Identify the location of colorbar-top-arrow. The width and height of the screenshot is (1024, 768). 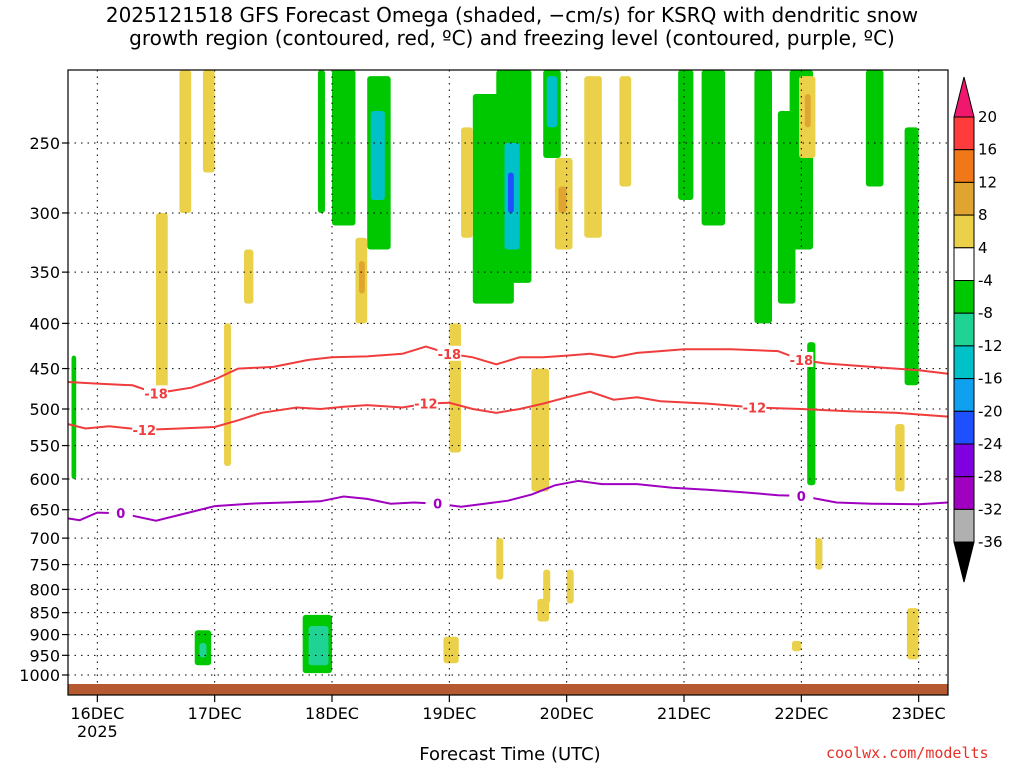
(964, 97).